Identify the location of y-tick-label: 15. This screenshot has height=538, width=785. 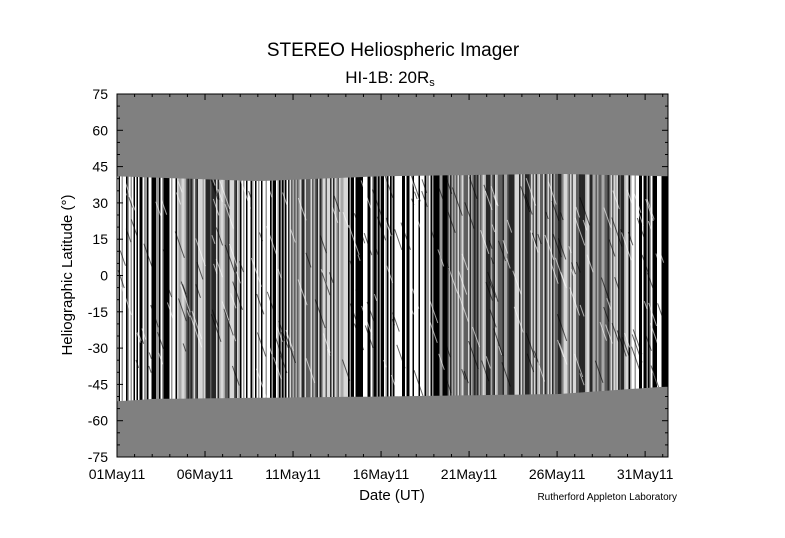
(100, 239).